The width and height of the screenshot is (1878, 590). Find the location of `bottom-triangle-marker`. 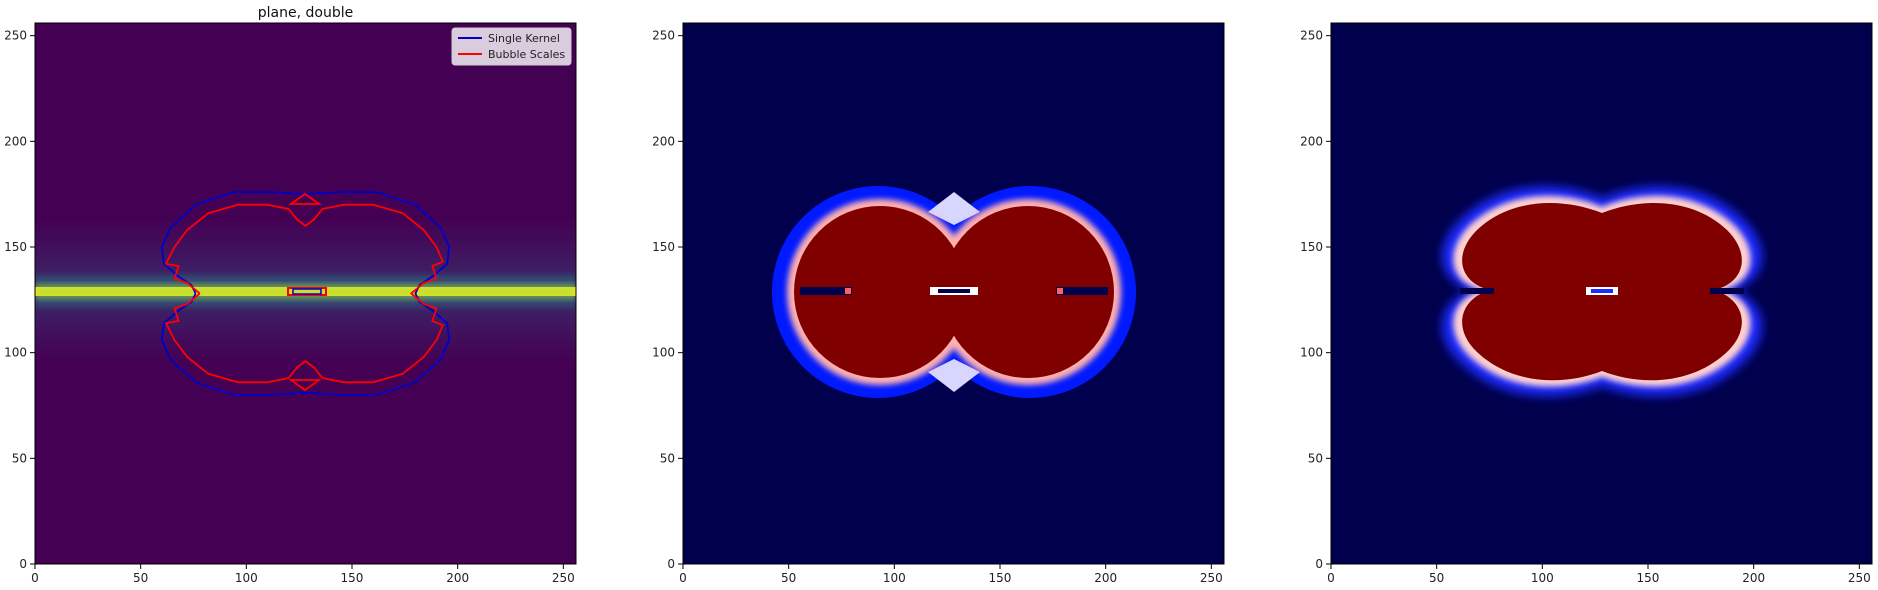

bottom-triangle-marker is located at coordinates (305, 385).